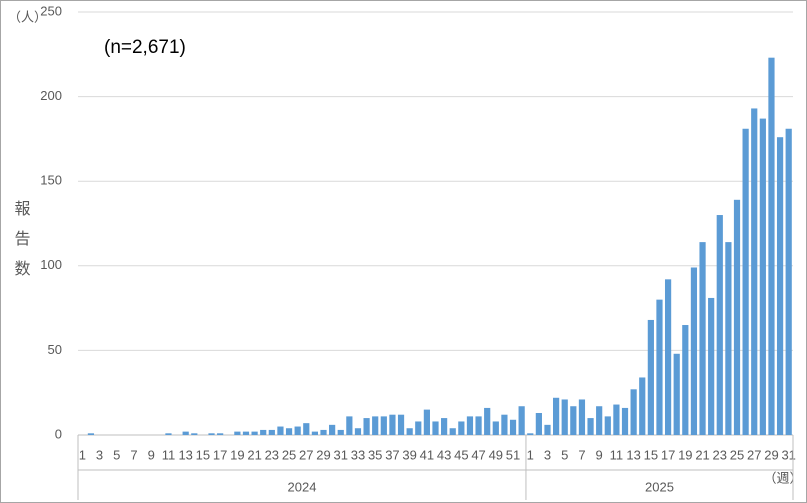 The image size is (807, 503). I want to click on x-tick-label: 21, so click(702, 454).